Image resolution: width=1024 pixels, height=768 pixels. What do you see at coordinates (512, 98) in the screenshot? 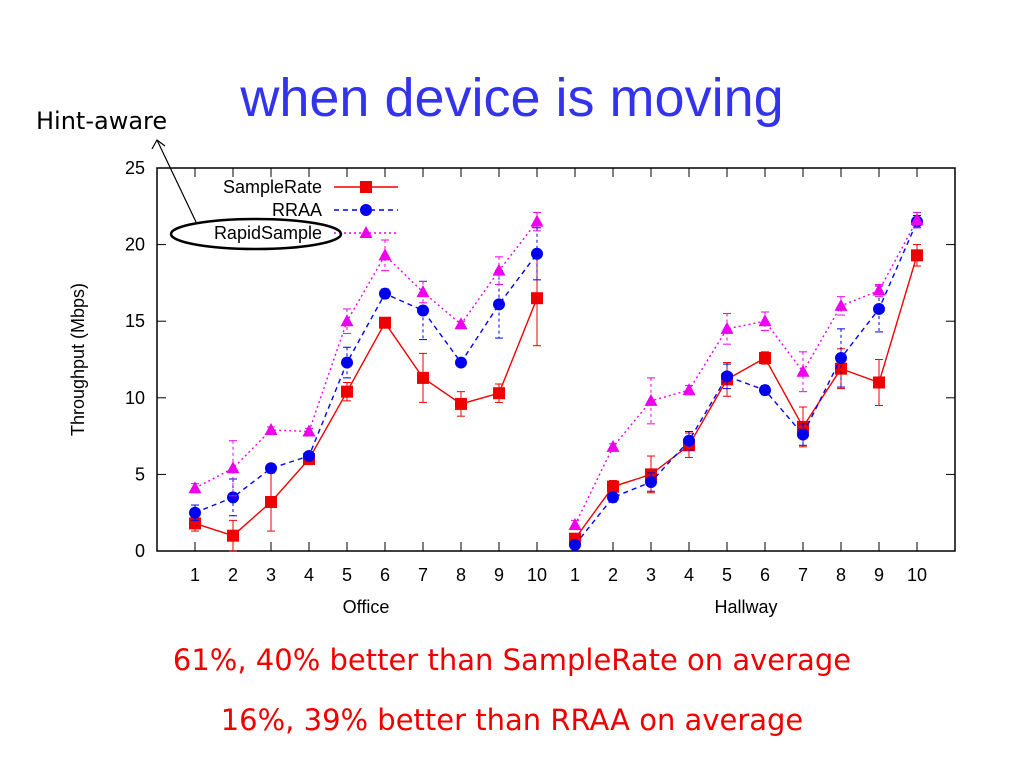
I see `slide-title: when device is moving` at bounding box center [512, 98].